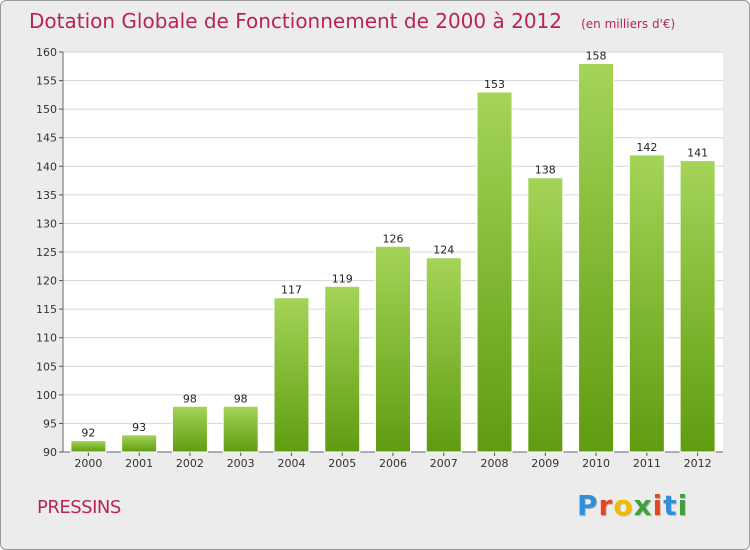 Image resolution: width=750 pixels, height=550 pixels. Describe the element at coordinates (596, 55) in the screenshot. I see `value-label: 158` at that location.